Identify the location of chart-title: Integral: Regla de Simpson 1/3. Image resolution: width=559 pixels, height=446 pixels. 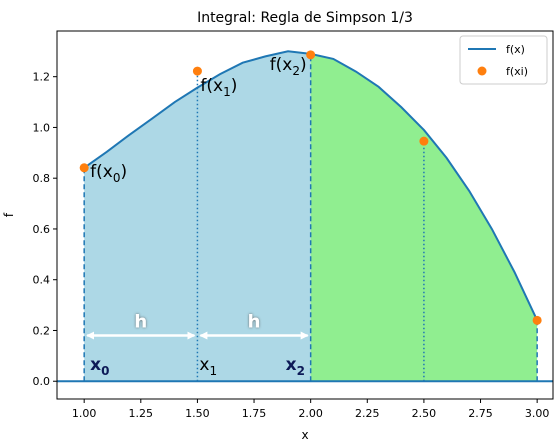
(305, 18).